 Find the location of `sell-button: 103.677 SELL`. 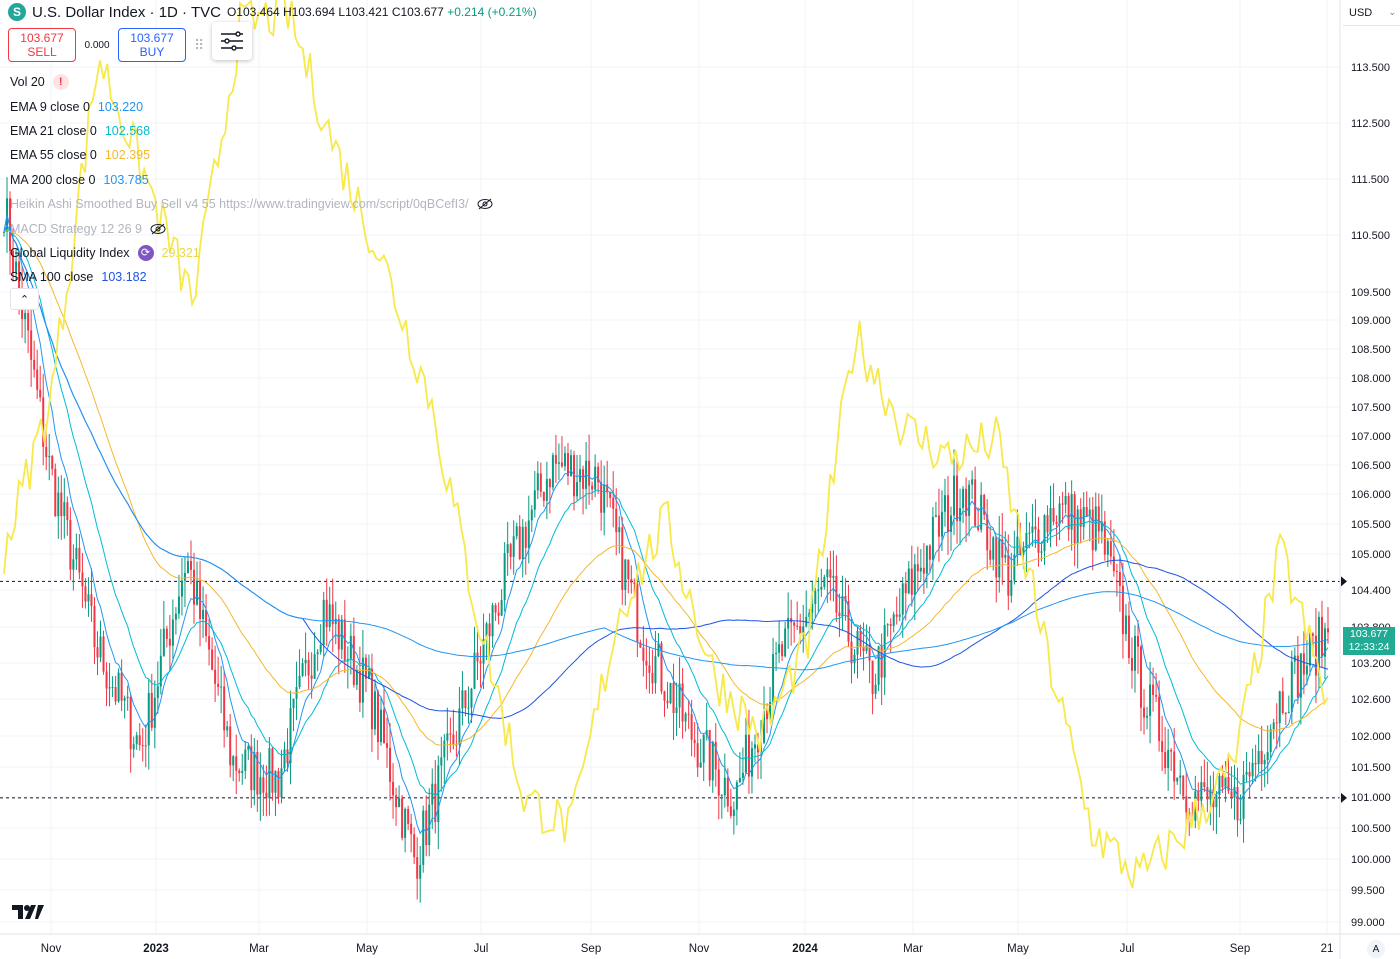

sell-button: 103.677 SELL is located at coordinates (42, 45).